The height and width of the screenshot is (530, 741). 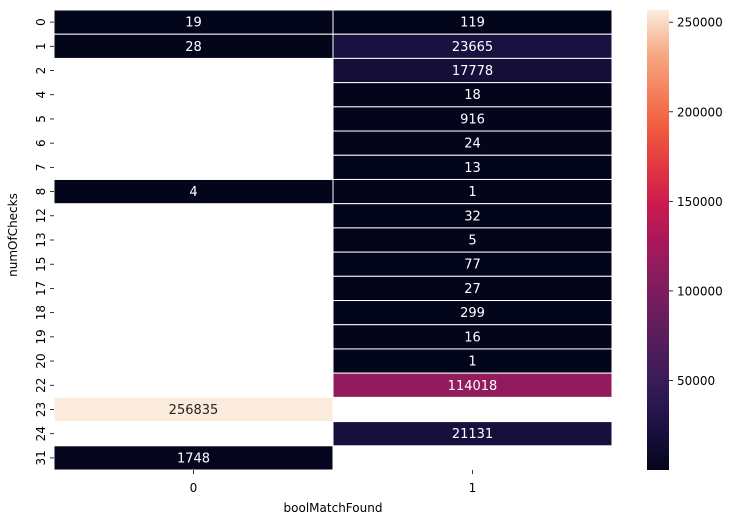 What do you see at coordinates (472, 119) in the screenshot?
I see `cell-value-label: 916` at bounding box center [472, 119].